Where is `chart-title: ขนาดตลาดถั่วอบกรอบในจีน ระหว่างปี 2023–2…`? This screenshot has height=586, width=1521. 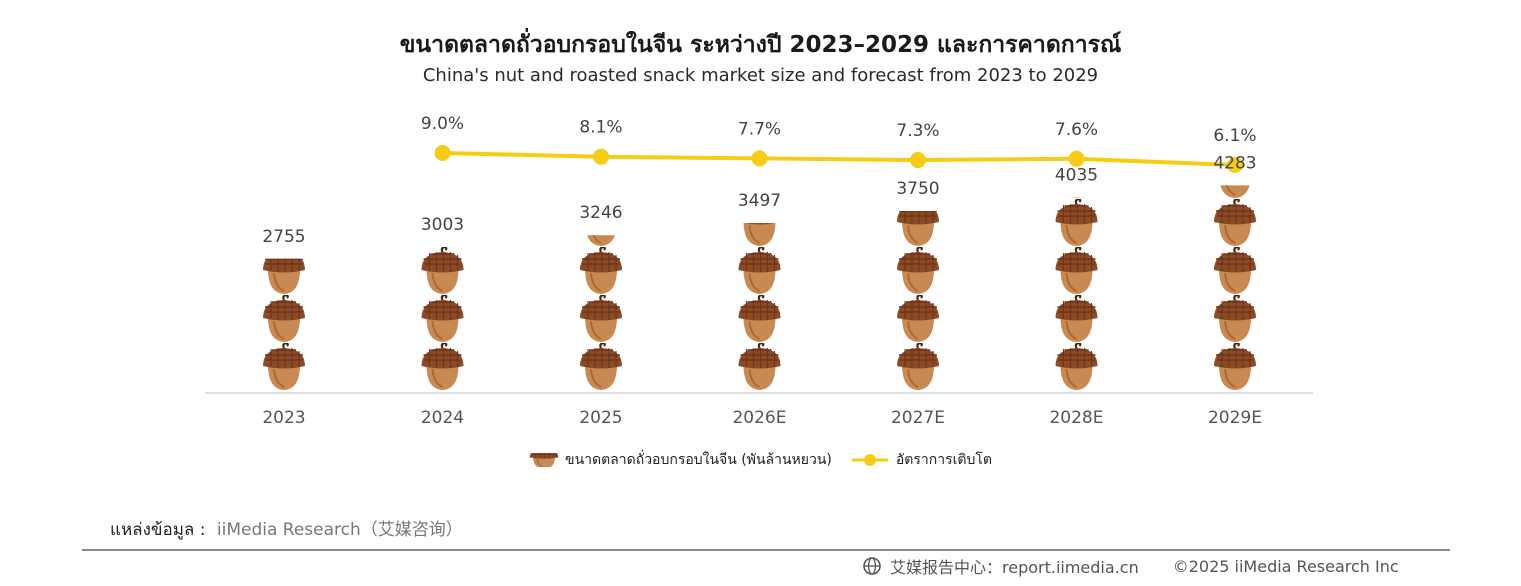
chart-title: ขนาดตลาดถั่วอบกรอบในจีน ระหว่างปี 2023–2… is located at coordinates (760, 45).